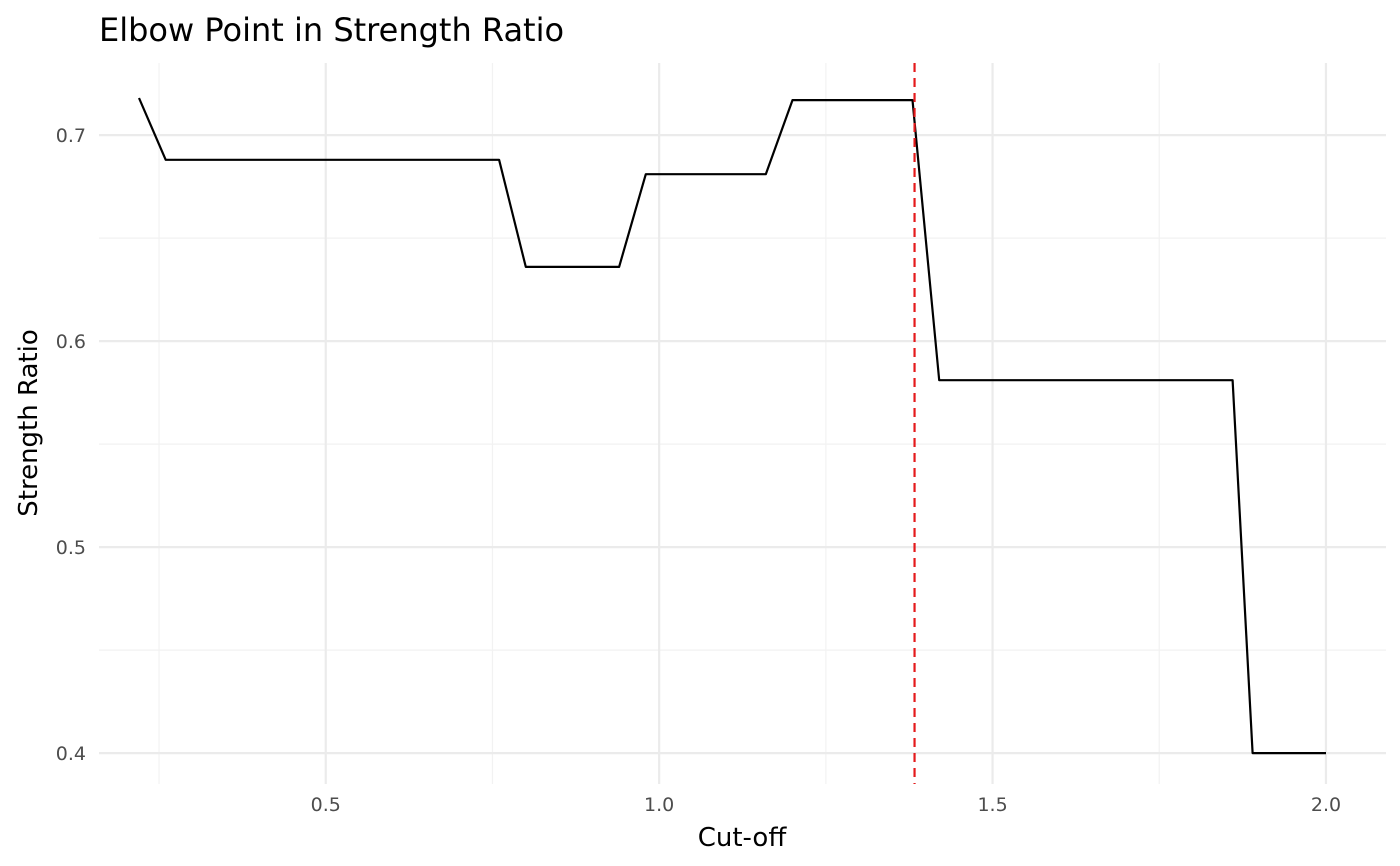 The width and height of the screenshot is (1400, 866). Describe the element at coordinates (29, 422) in the screenshot. I see `y-axis-title: Strength Ratio` at that location.